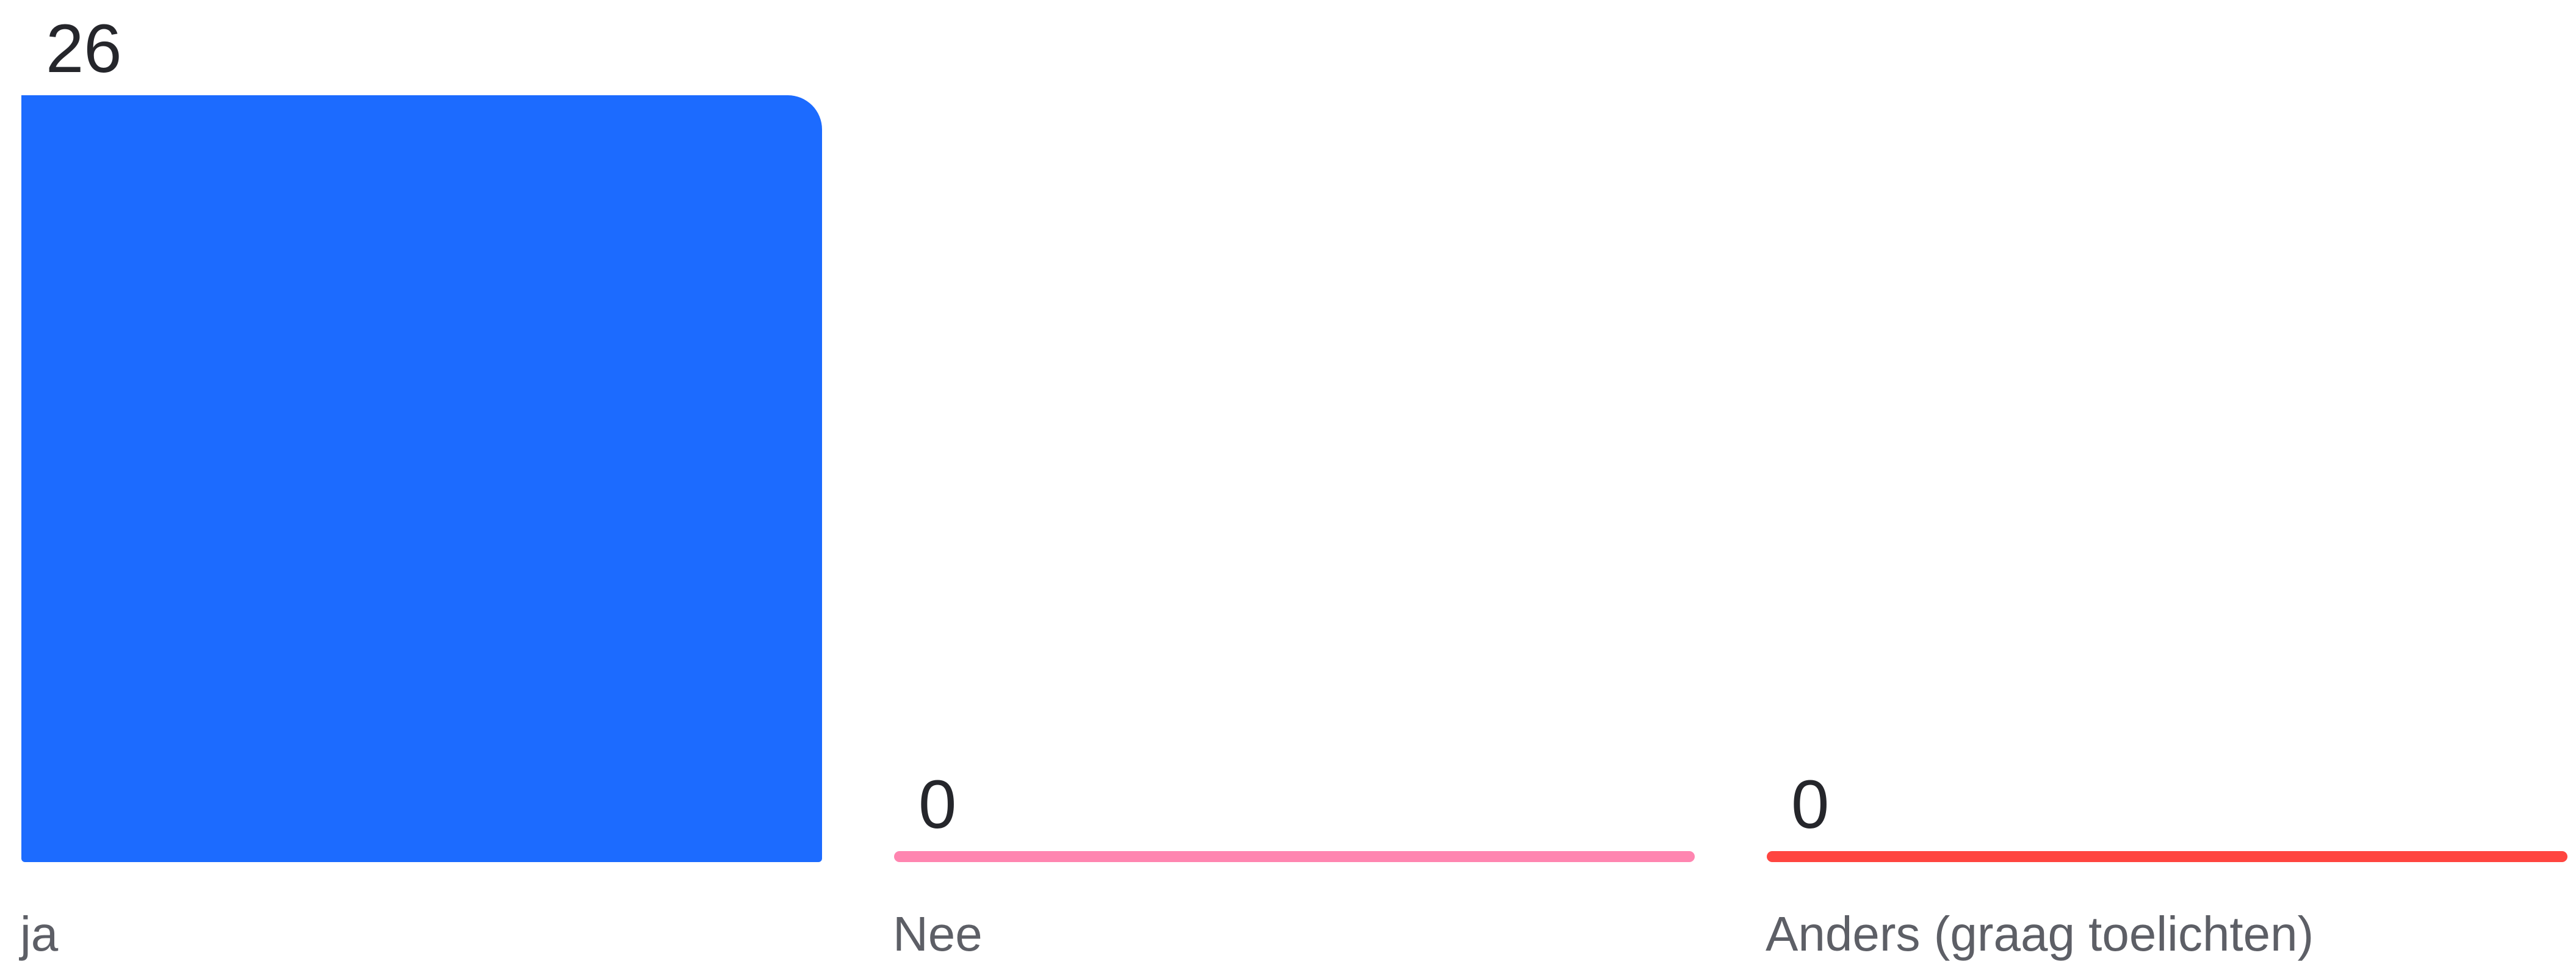 This screenshot has width=2576, height=961. I want to click on value-label-1: 0, so click(937, 805).